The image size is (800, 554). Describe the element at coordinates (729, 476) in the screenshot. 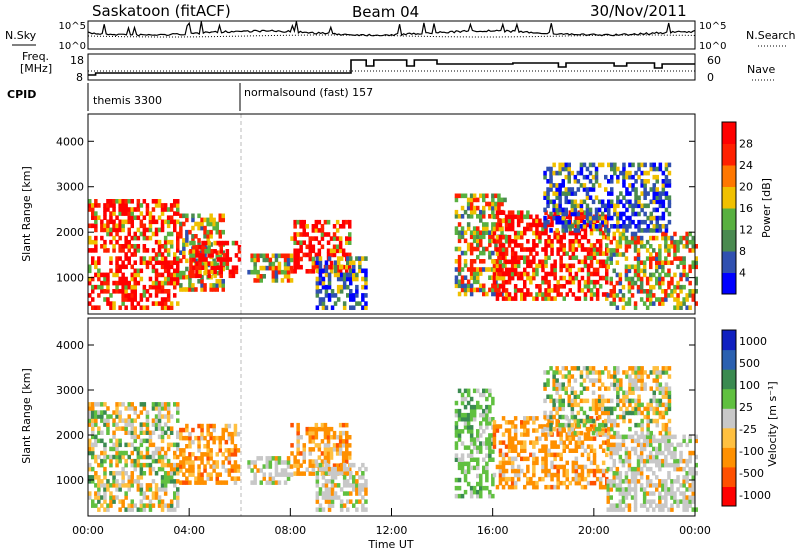

I see `velocity-colorbar-bin` at that location.